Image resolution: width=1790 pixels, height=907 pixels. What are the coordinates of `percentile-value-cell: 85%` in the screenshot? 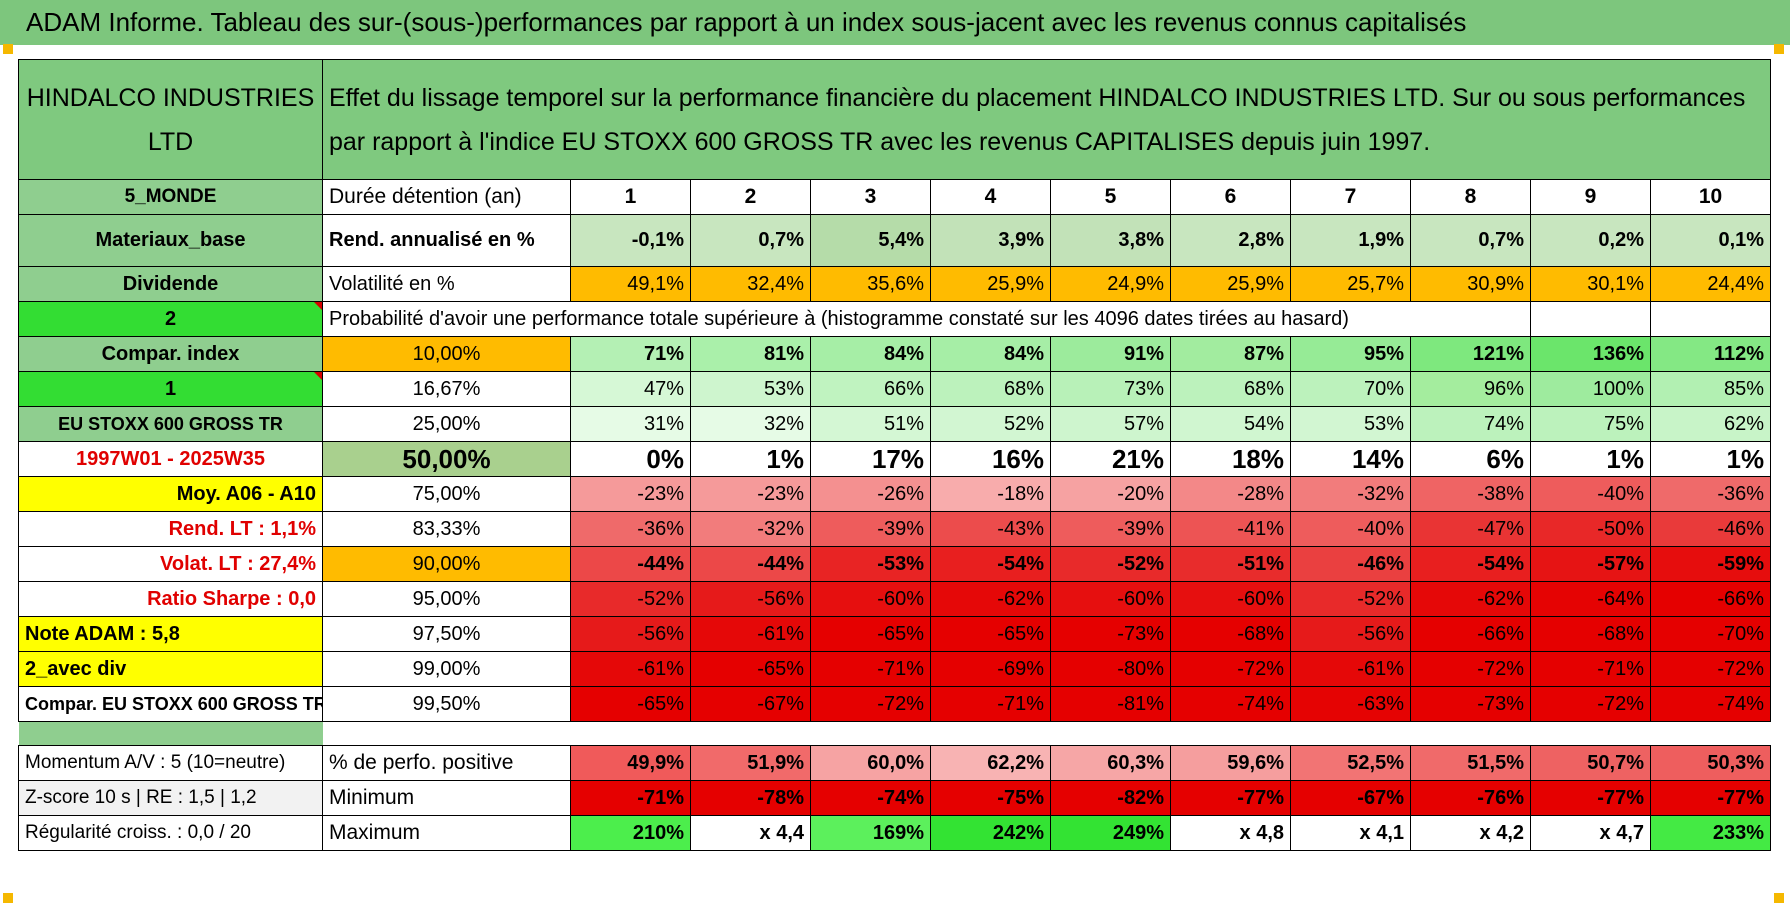 It's located at (1710, 389).